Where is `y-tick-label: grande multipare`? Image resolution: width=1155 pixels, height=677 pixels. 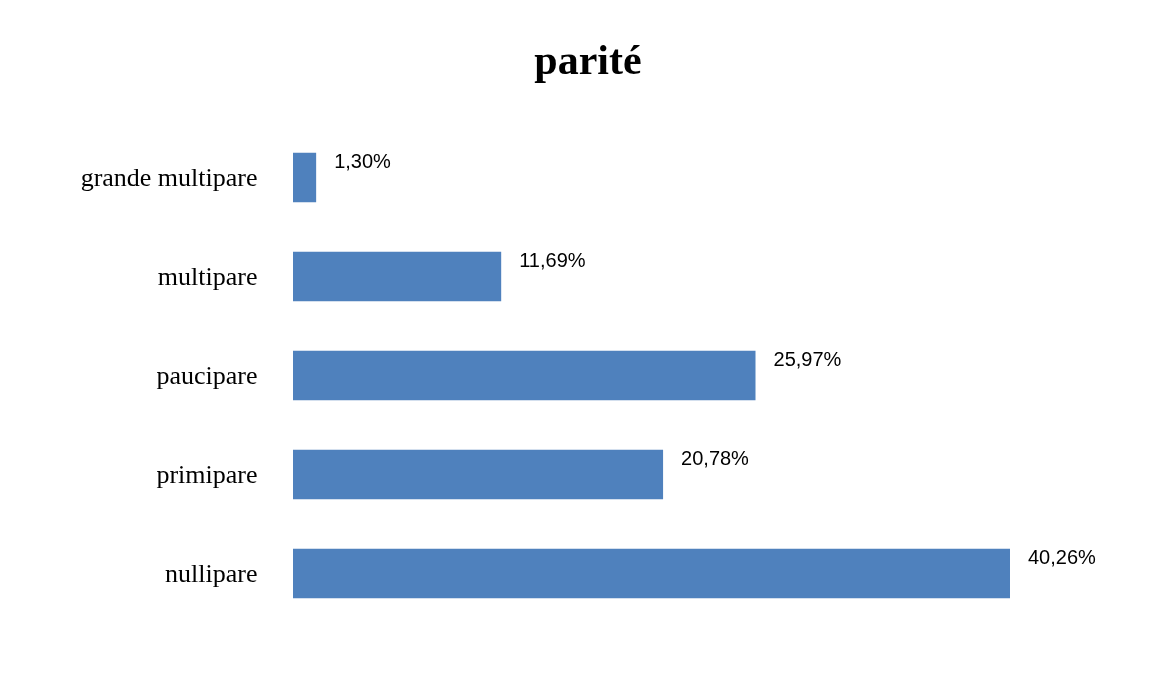
y-tick-label: grande multipare is located at coordinates (169, 177).